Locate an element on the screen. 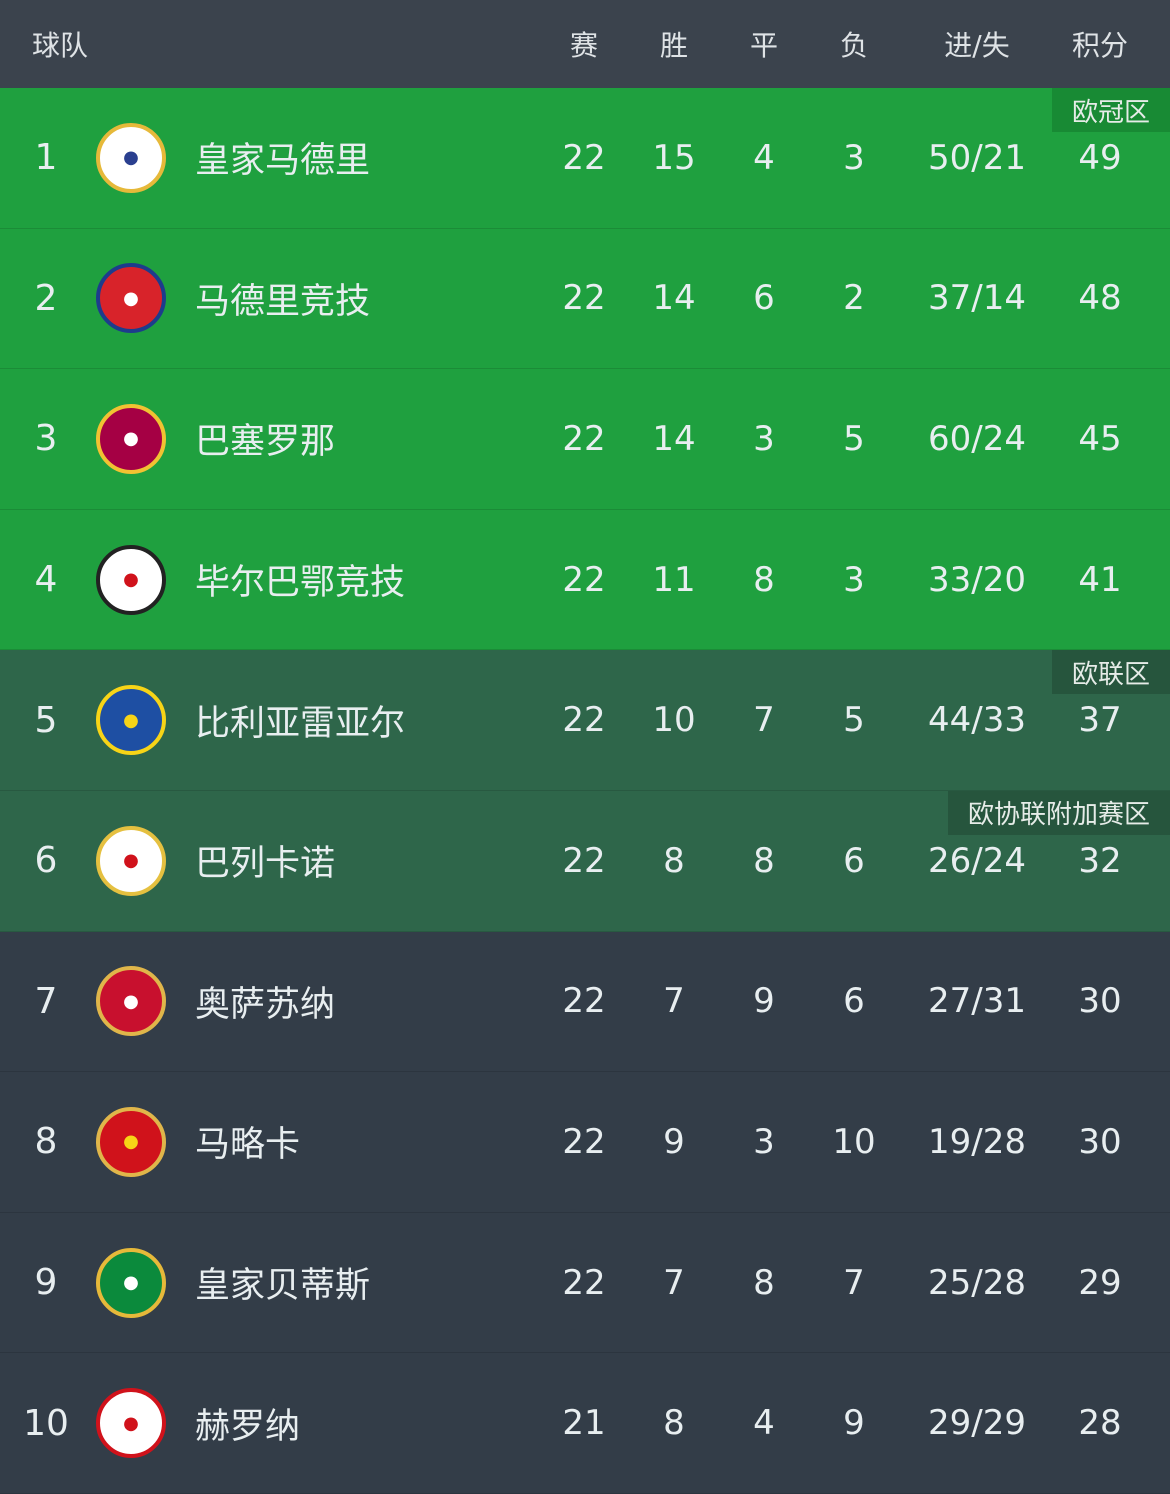 The width and height of the screenshot is (1170, 1494). table-row: 欧协联附加赛区 6 ● 巴列卡诺 22 8 8 6 26/24 32 is located at coordinates (585, 861).